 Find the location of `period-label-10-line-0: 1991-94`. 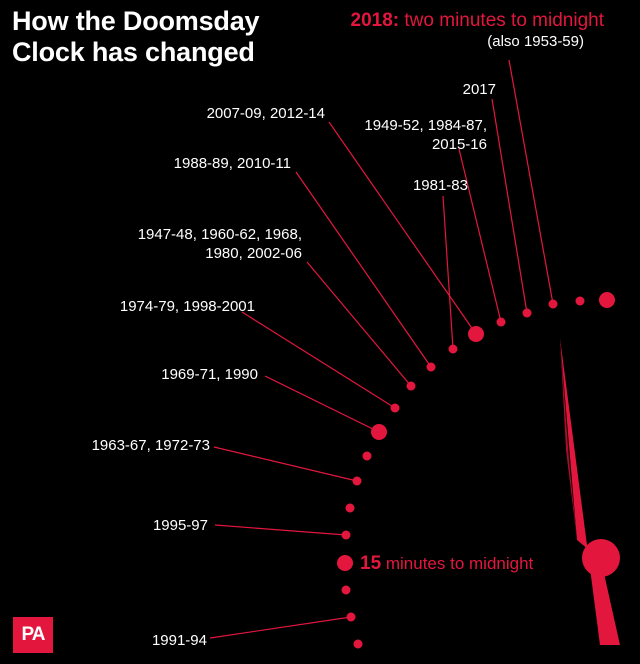

period-label-10-line-0: 1991-94 is located at coordinates (179, 640).